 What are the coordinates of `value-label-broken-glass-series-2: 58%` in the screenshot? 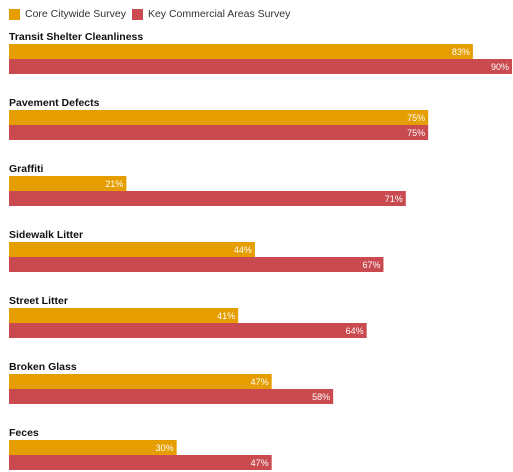 It's located at (321, 397).